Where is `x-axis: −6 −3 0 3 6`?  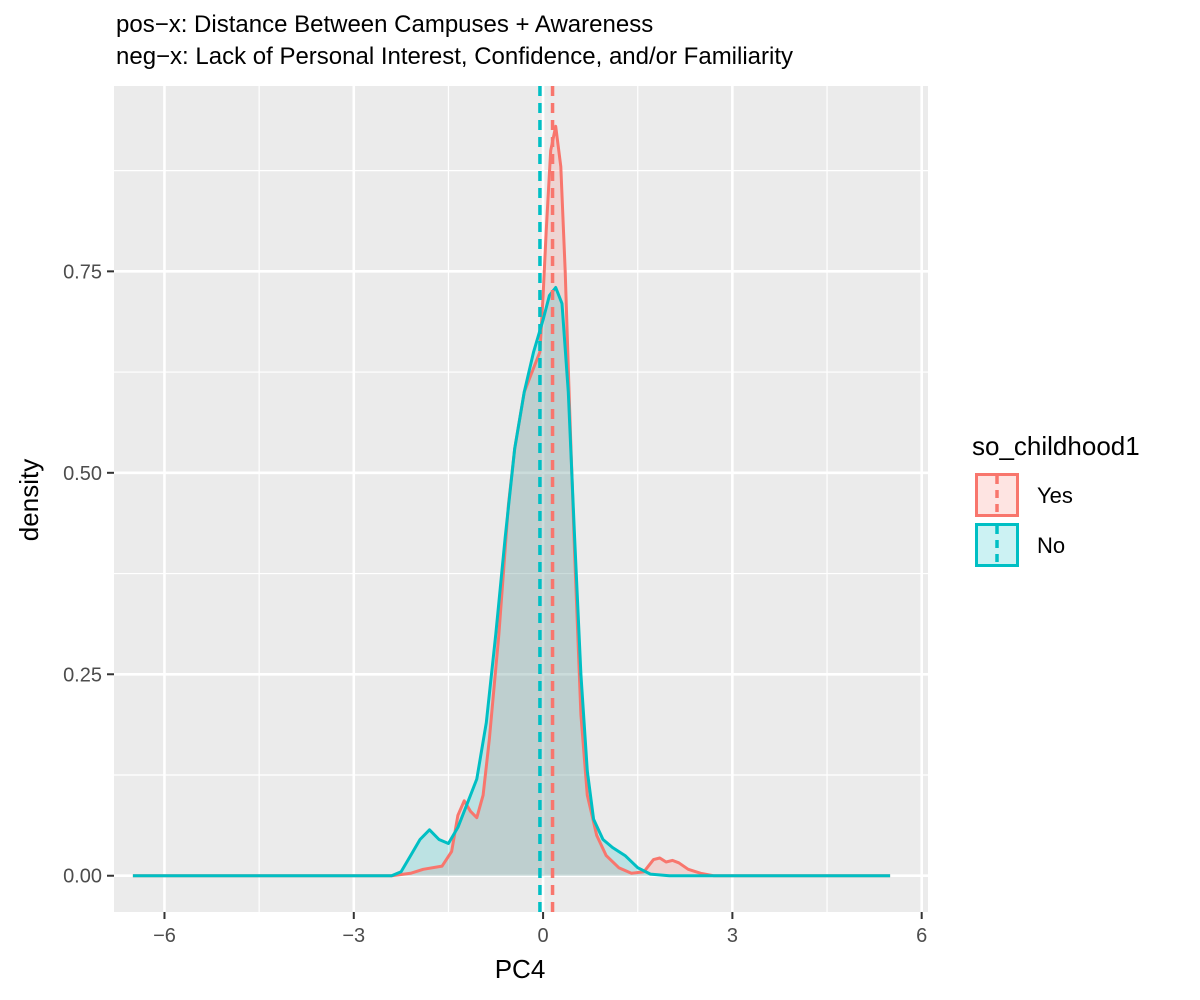
x-axis: −6 −3 0 3 6 is located at coordinates (540, 929).